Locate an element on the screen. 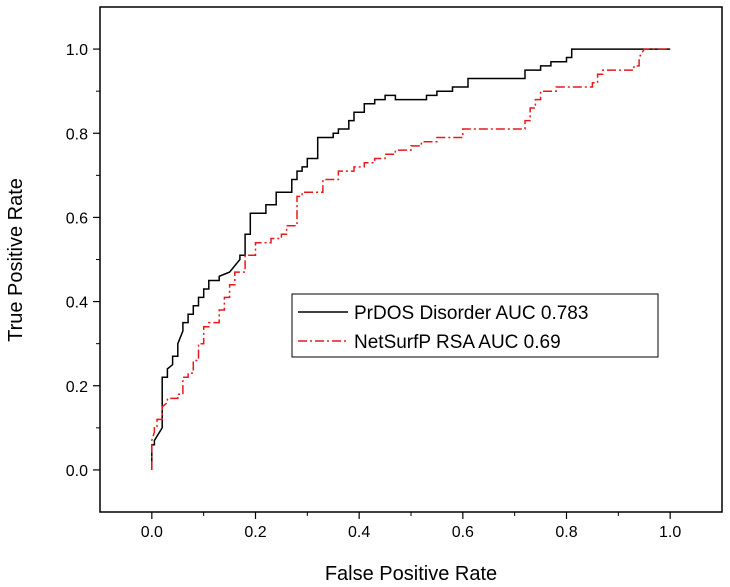 The height and width of the screenshot is (587, 730). y-tick-label: 0.2 is located at coordinates (77, 387).